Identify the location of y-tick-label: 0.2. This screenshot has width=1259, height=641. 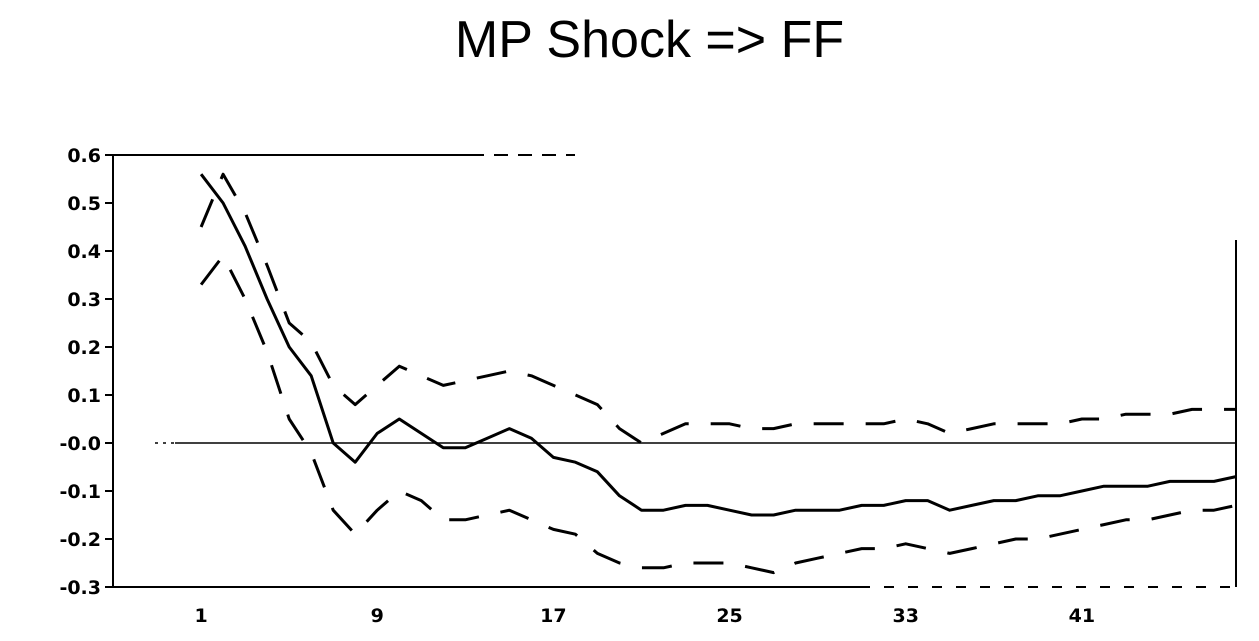
(84, 348).